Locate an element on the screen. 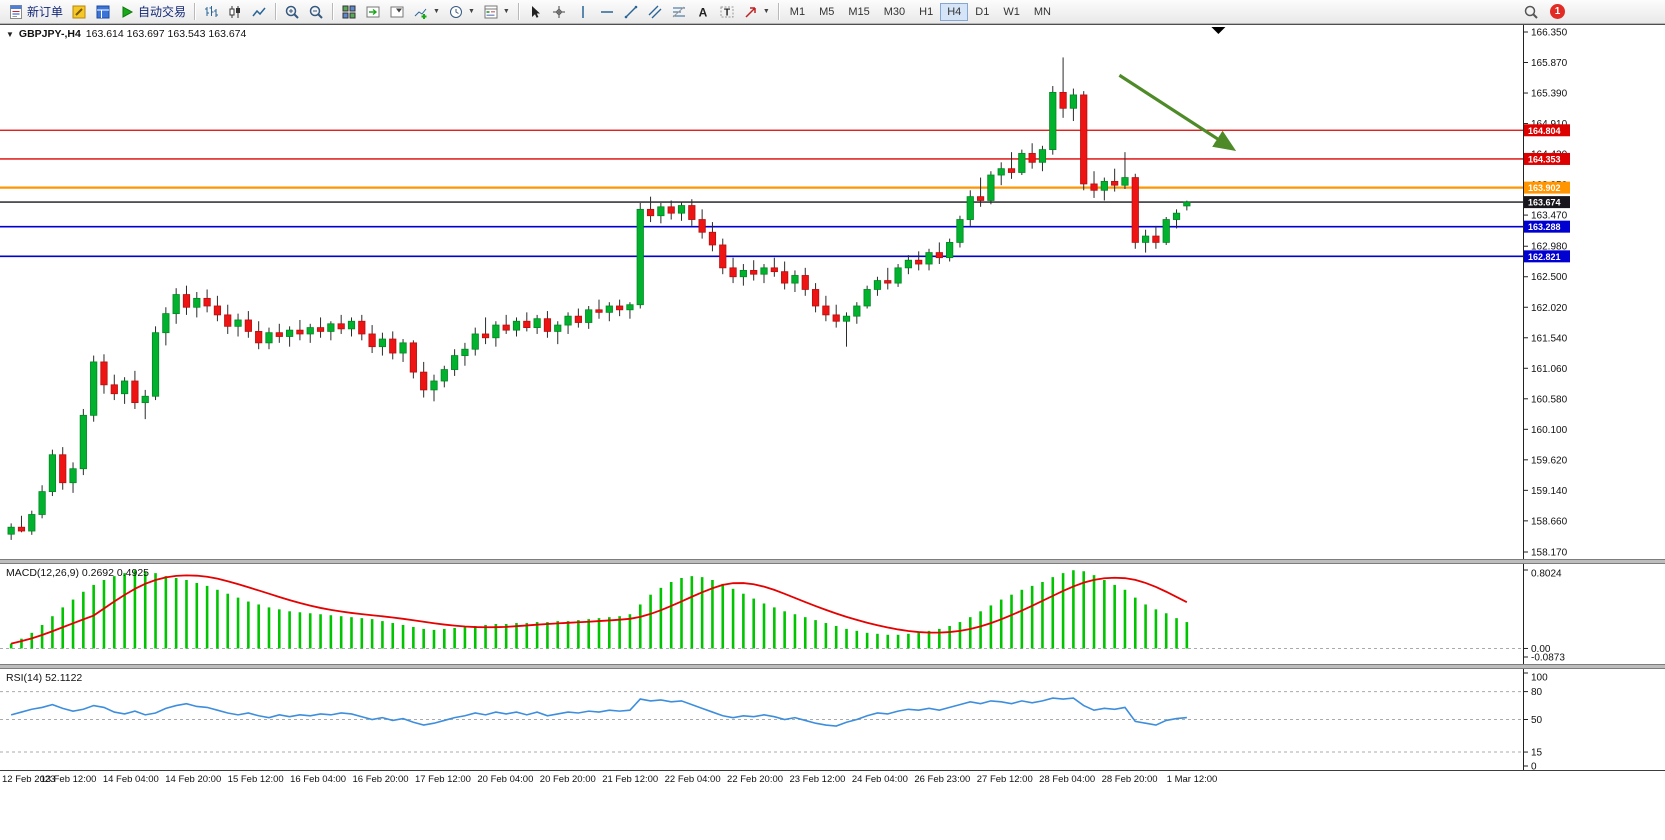 This screenshot has width=1665, height=840. rsi-tick-label: 15 is located at coordinates (1537, 753).